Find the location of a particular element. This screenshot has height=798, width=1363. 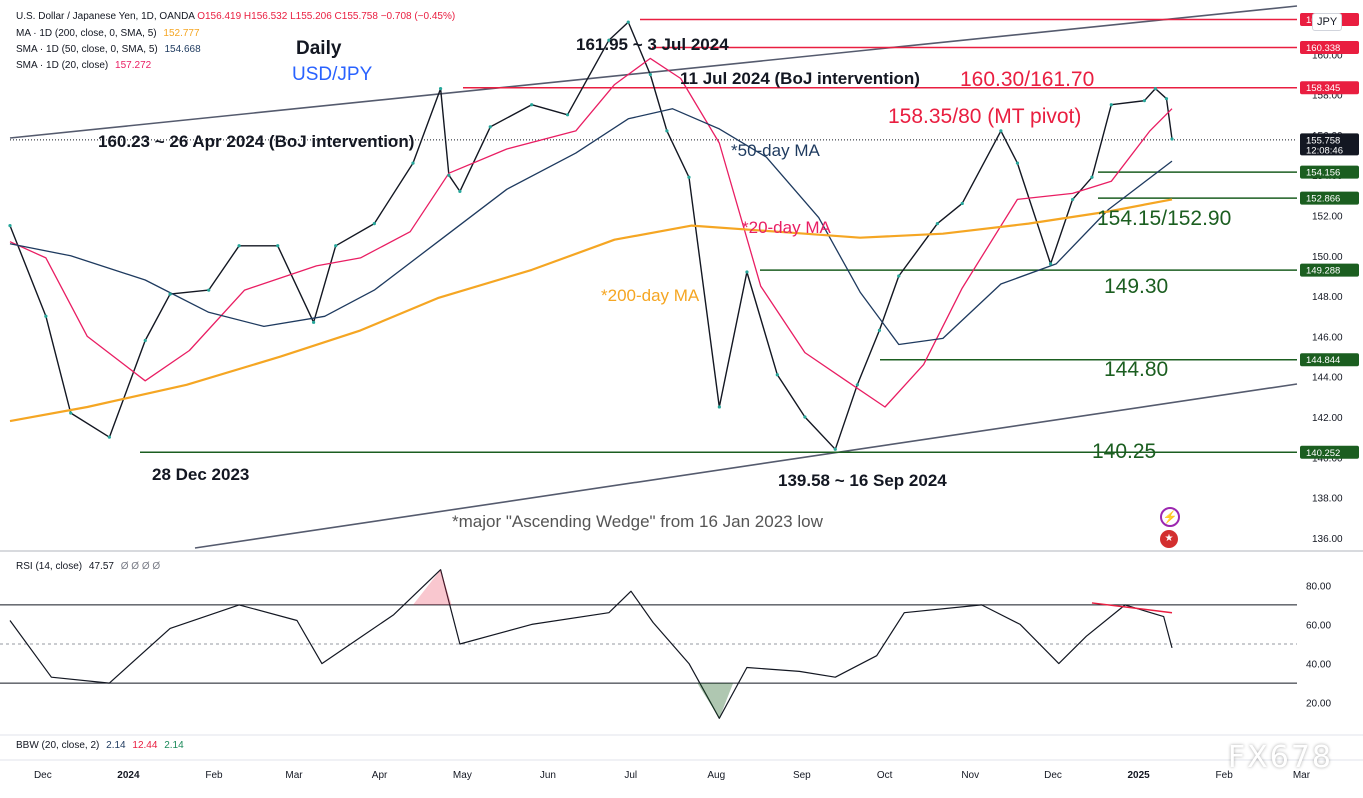

rsi-legend: RSI (14, close) 47.57 Ø Ø Ø Ø is located at coordinates (88, 566).